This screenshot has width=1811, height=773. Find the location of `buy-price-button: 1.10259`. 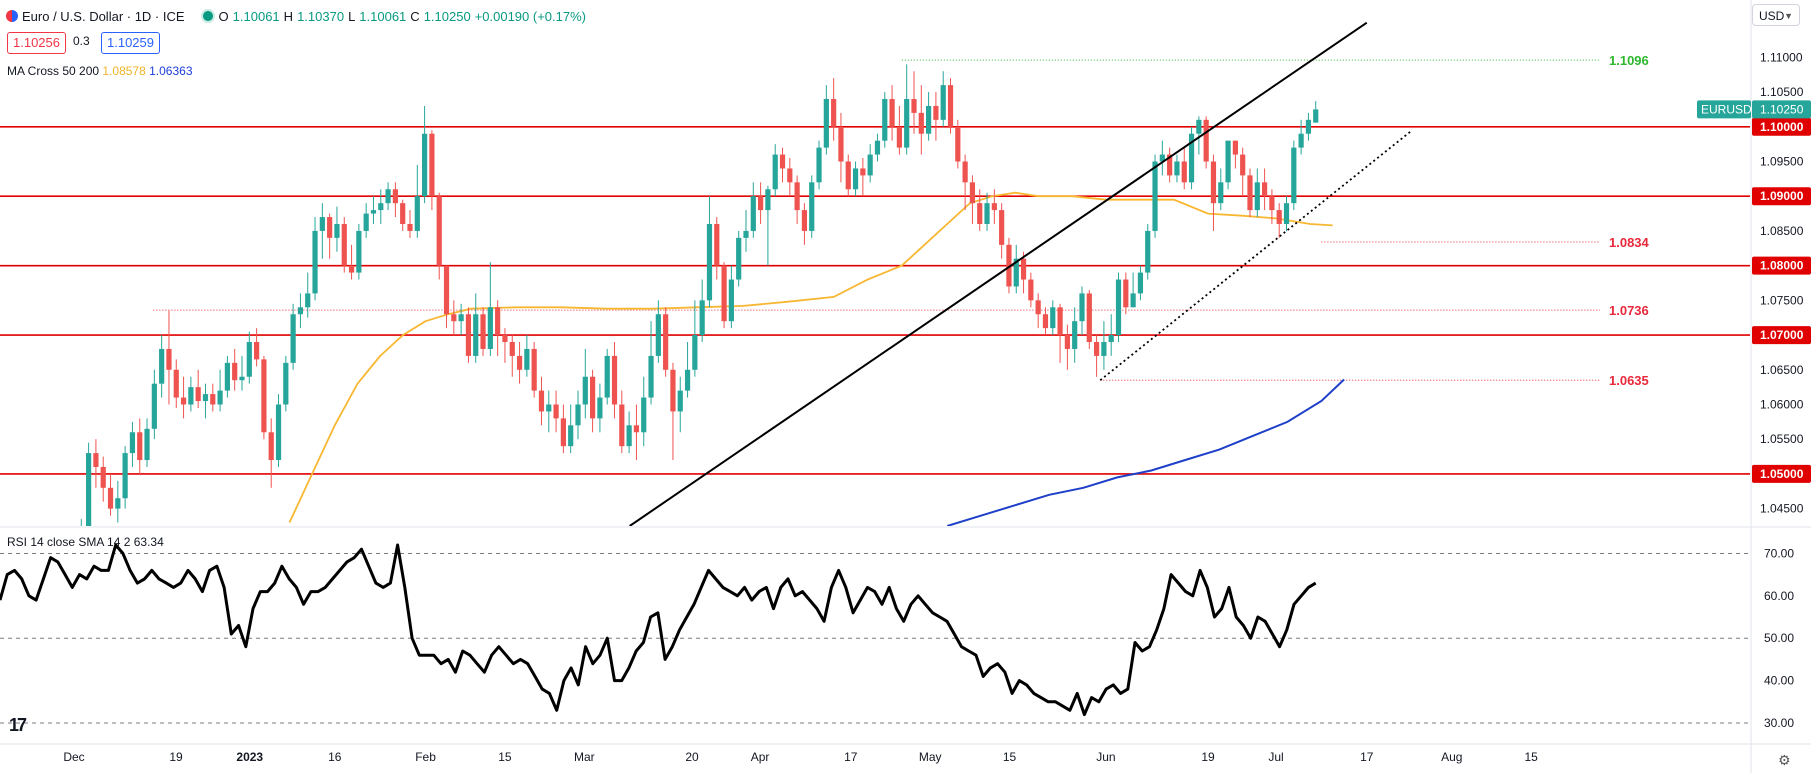

buy-price-button: 1.10259 is located at coordinates (130, 43).